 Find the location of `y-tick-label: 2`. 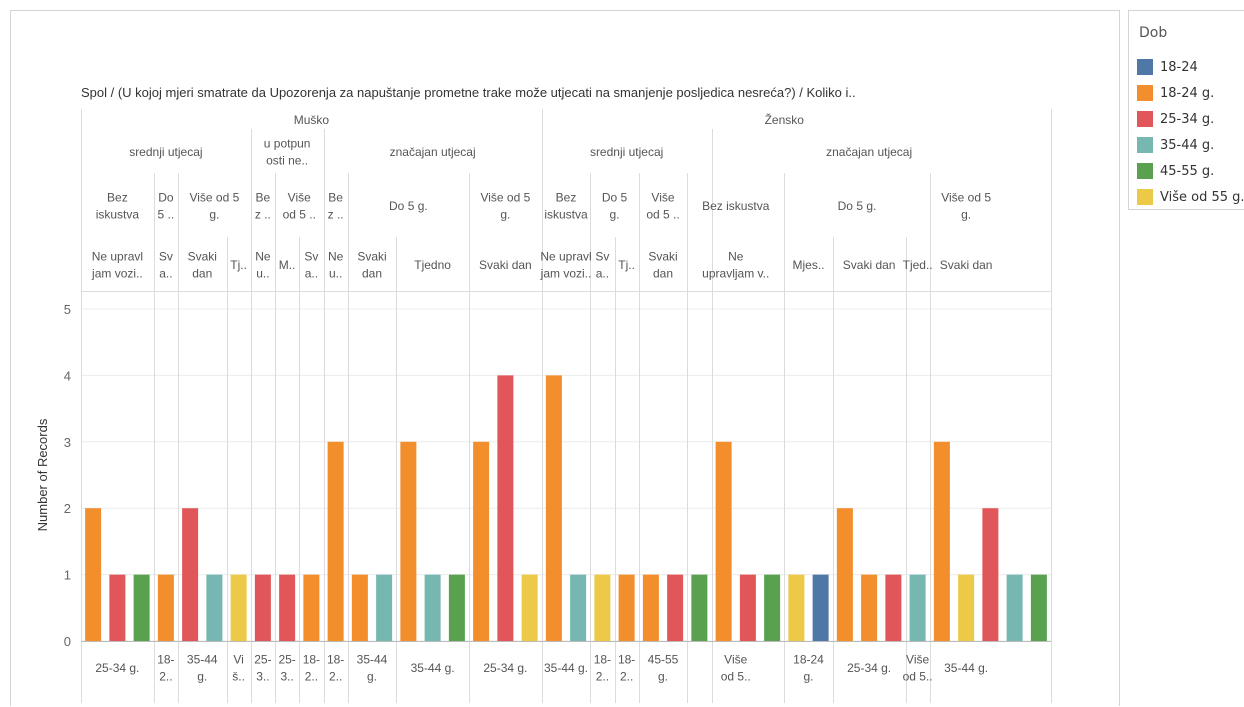

y-tick-label: 2 is located at coordinates (67, 508).